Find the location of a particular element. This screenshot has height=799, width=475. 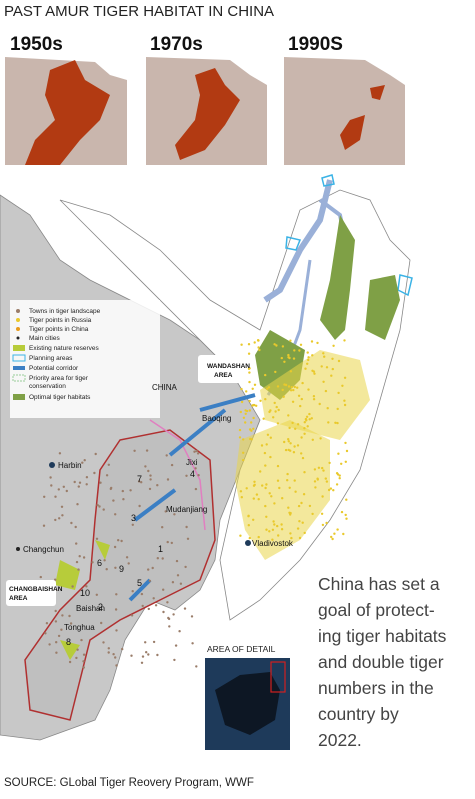

city-label: Baishan is located at coordinates (90, 608).